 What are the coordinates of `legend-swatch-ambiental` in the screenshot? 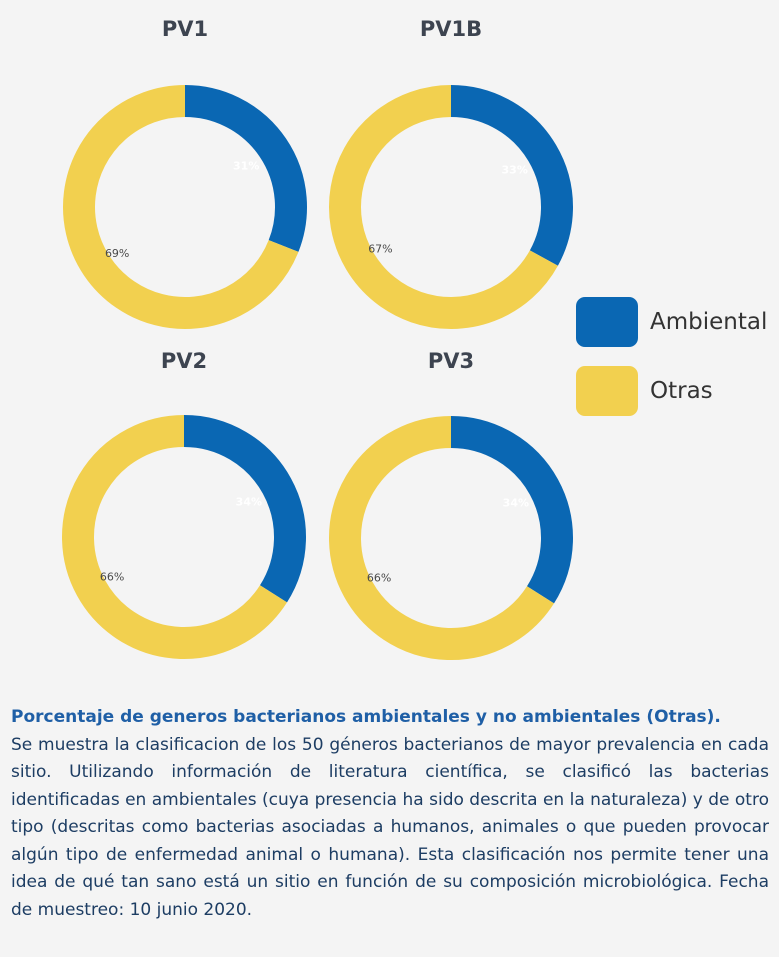 It's located at (607, 322).